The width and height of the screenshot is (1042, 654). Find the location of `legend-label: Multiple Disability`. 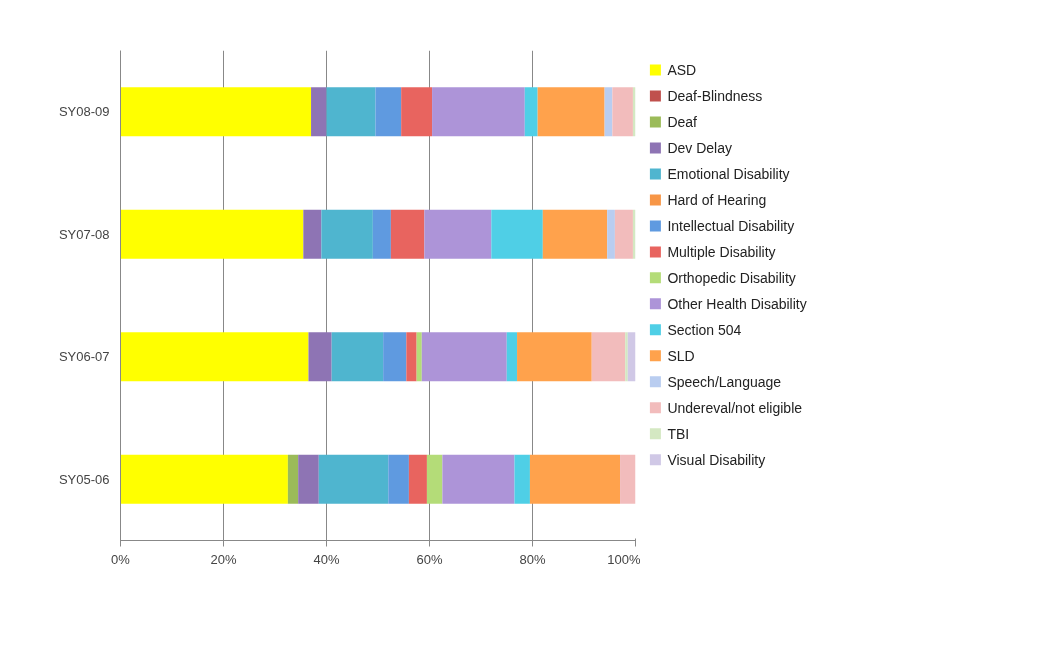

legend-label: Multiple Disability is located at coordinates (721, 251).